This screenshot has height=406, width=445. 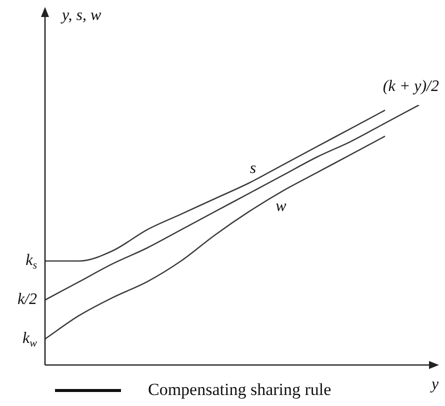 I want to click on text: Compensating sharing rule, so click(x=240, y=390).